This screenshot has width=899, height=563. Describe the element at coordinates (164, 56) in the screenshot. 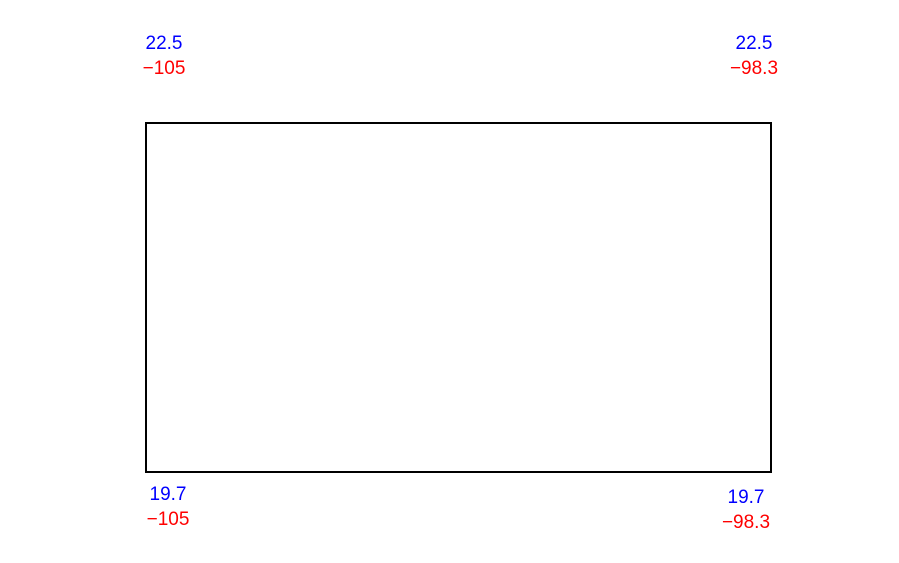

I see `corner-label-top-left: 22.5 −105` at that location.